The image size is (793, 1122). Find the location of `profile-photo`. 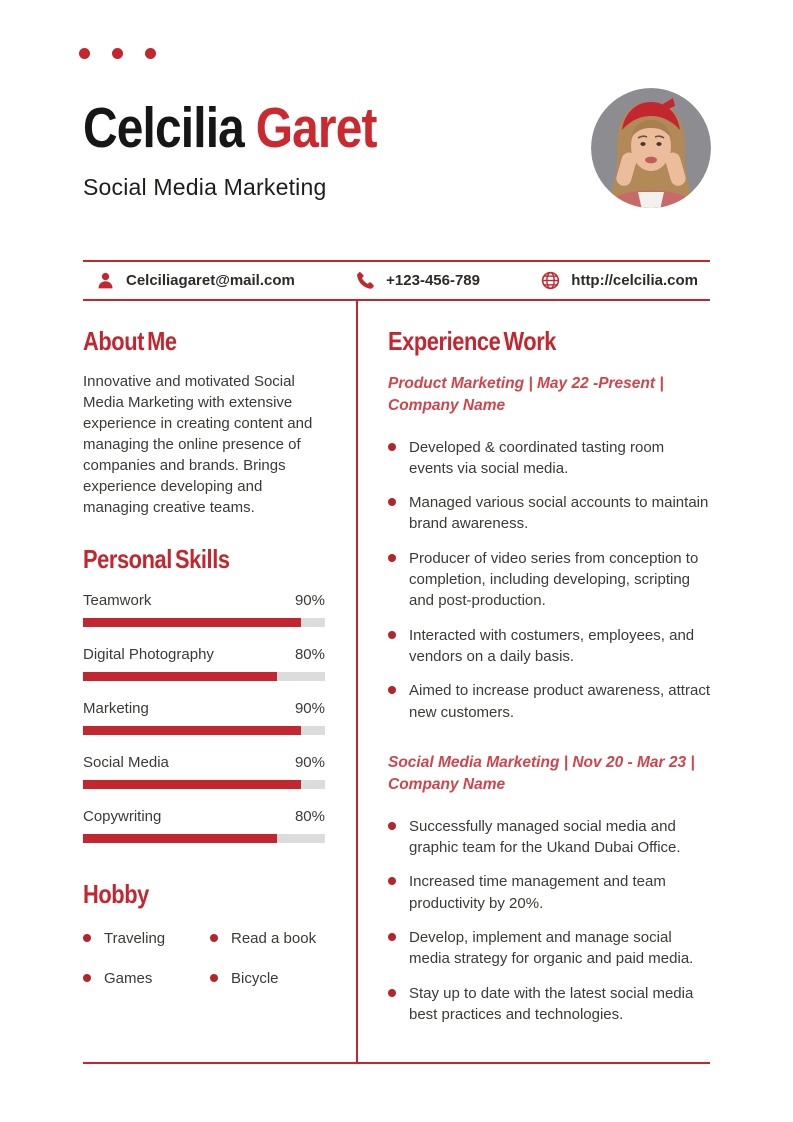

profile-photo is located at coordinates (651, 148).